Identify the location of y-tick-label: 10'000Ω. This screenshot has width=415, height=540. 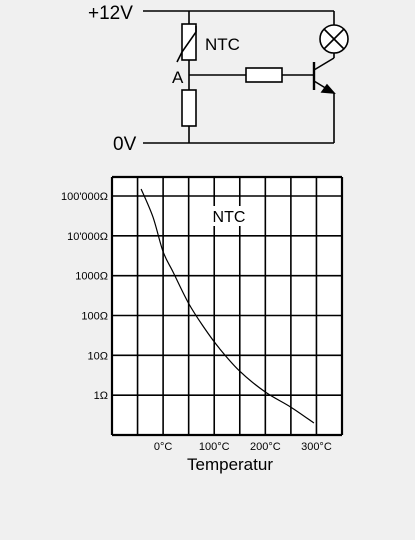
(87, 237).